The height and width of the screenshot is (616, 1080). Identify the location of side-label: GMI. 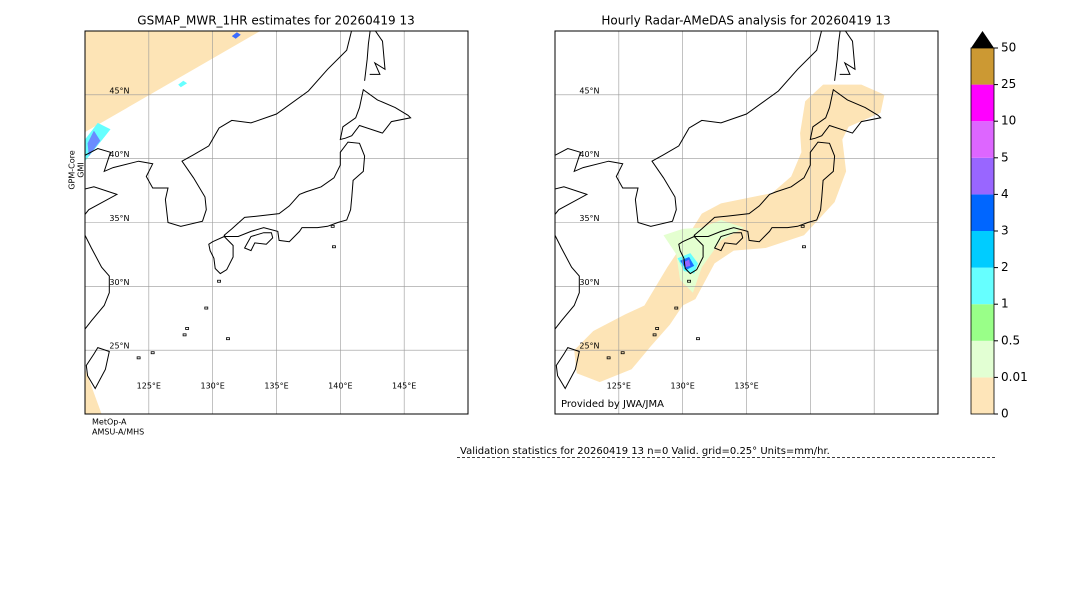
(81, 169).